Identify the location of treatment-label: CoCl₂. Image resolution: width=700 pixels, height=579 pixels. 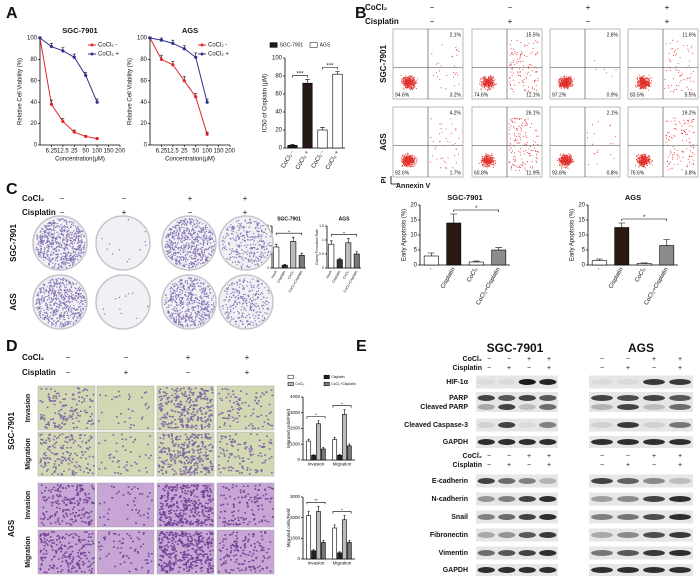
(33, 357).